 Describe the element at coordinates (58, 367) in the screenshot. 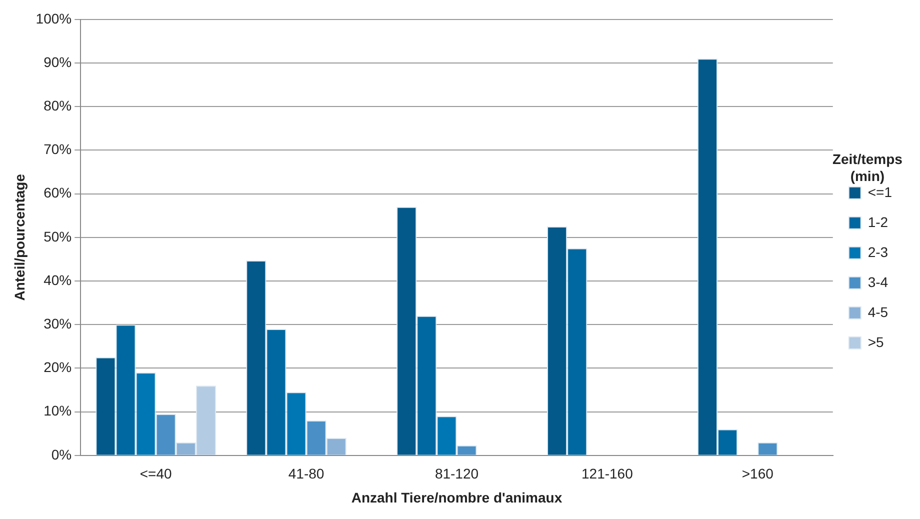

I see `y-tick-label: 20%` at that location.